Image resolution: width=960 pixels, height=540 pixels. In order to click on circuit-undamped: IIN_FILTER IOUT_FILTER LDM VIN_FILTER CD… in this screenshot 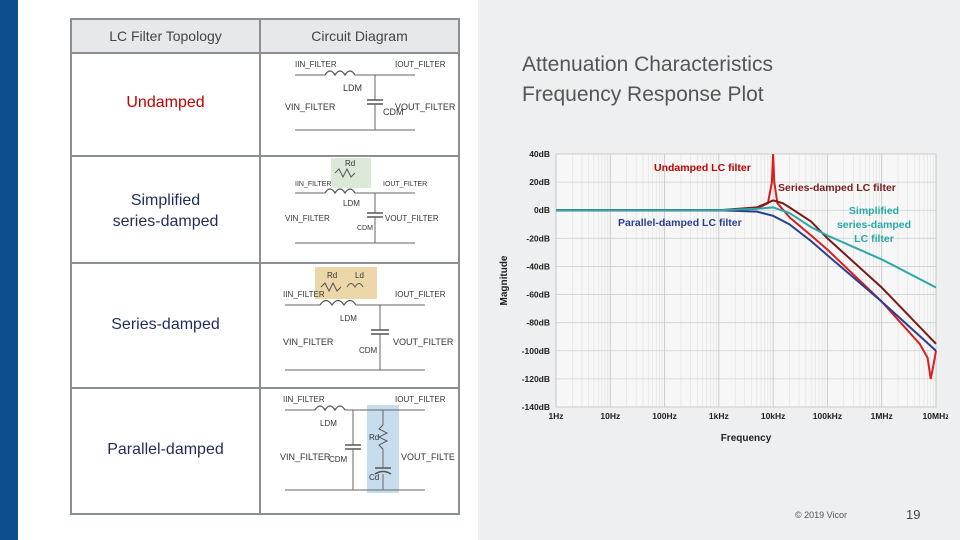, I will do `click(359, 104)`.